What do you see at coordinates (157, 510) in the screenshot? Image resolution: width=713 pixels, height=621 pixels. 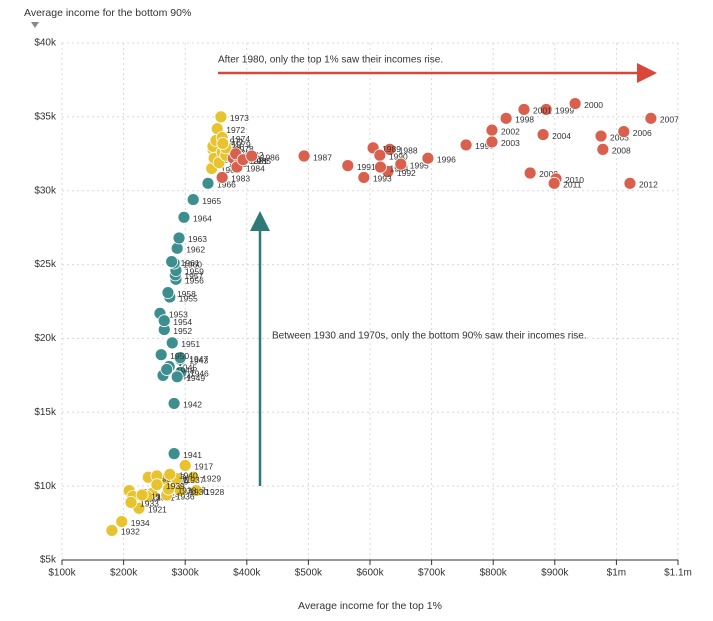 I see `point-label: 1921` at bounding box center [157, 510].